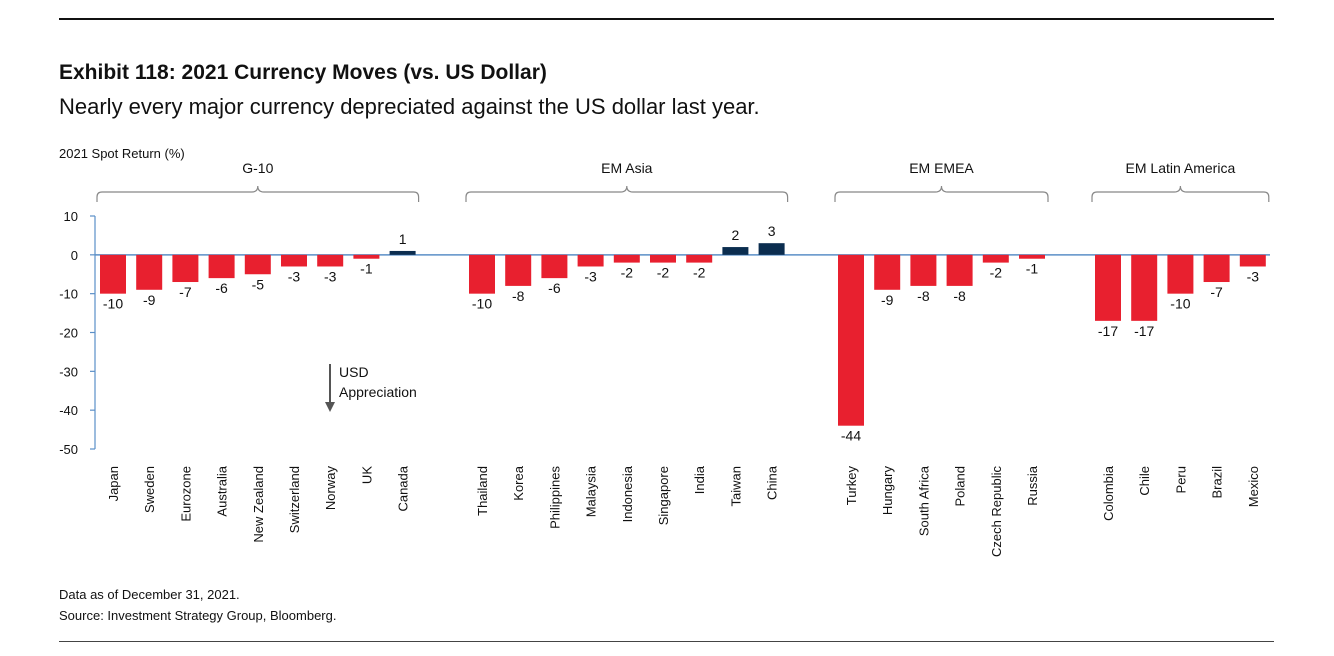  What do you see at coordinates (851, 436) in the screenshot?
I see `data-label: -44` at bounding box center [851, 436].